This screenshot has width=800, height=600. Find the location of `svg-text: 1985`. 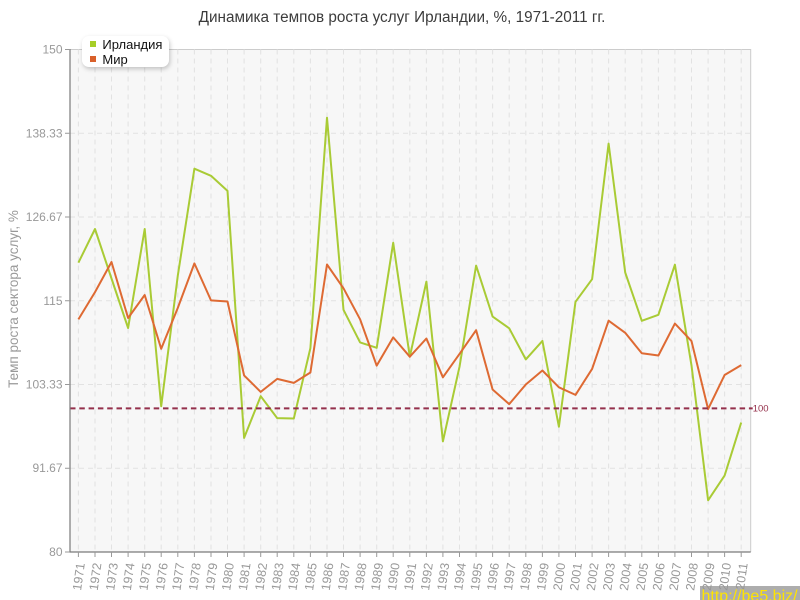

svg-text: 1985 is located at coordinates (311, 577).